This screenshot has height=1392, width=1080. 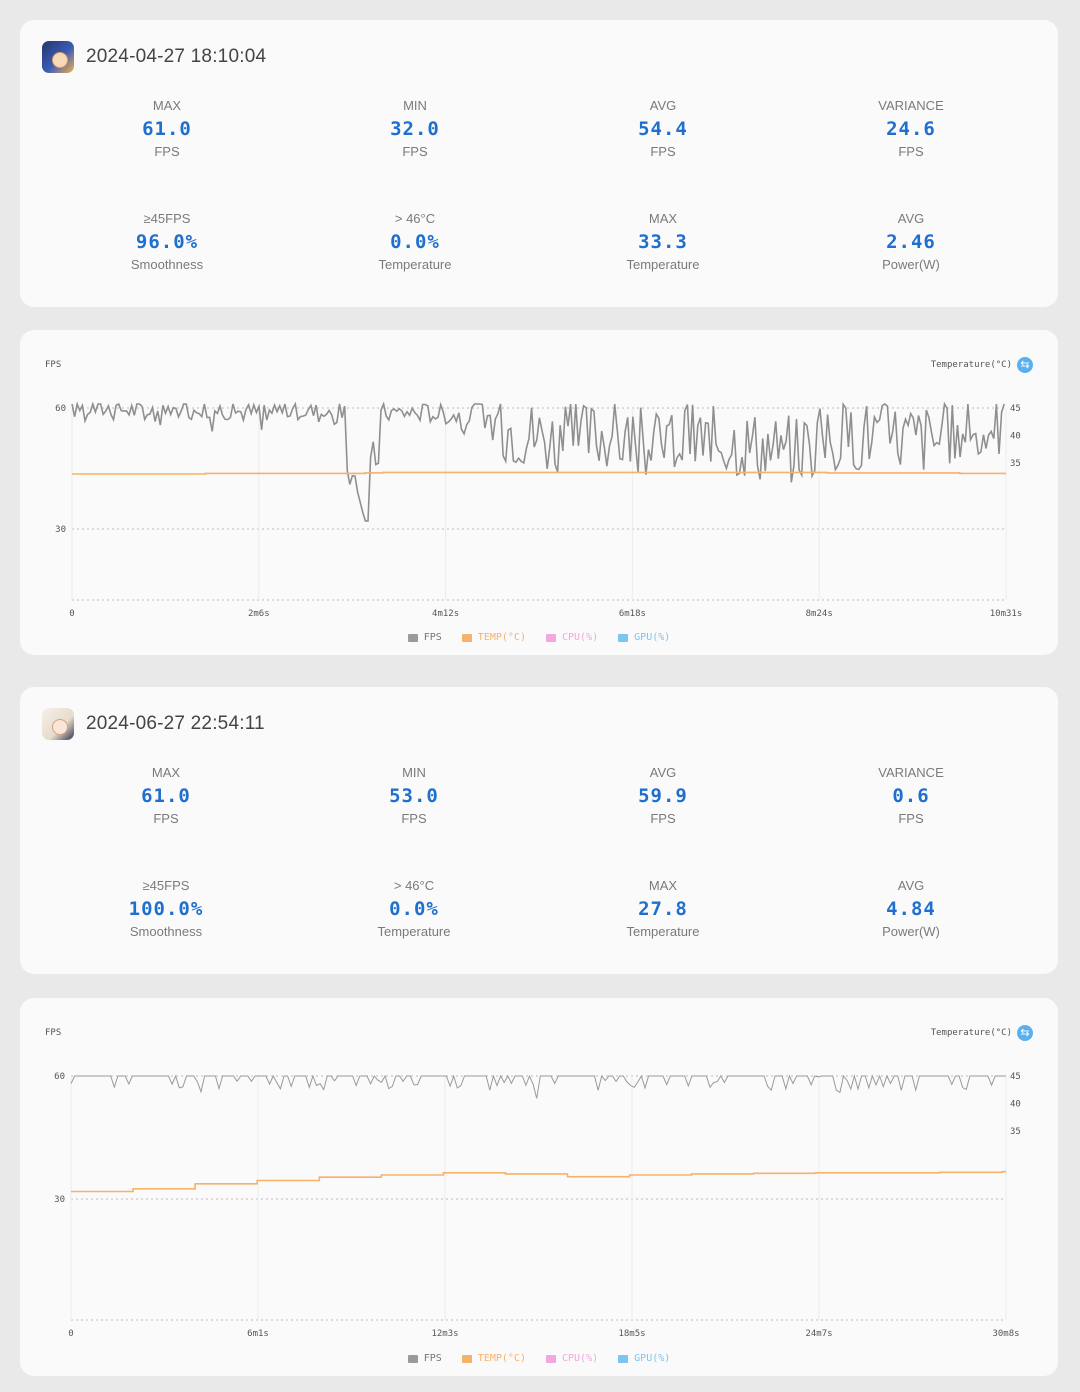 I want to click on stat-value: 27.8, so click(x=663, y=909).